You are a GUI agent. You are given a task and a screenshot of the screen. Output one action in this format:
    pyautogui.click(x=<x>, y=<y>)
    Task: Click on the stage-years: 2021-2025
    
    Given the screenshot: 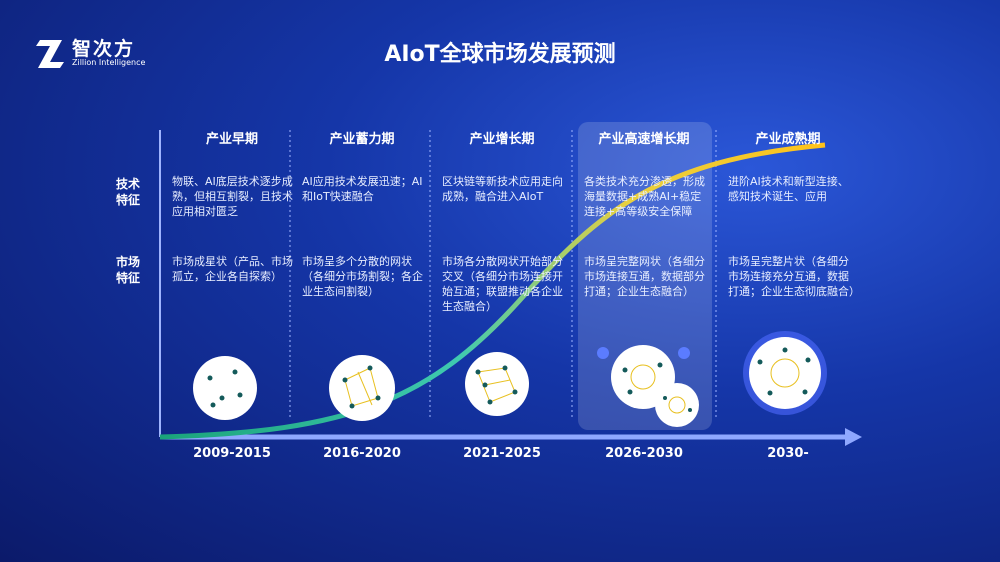 What is the action you would take?
    pyautogui.click(x=502, y=453)
    